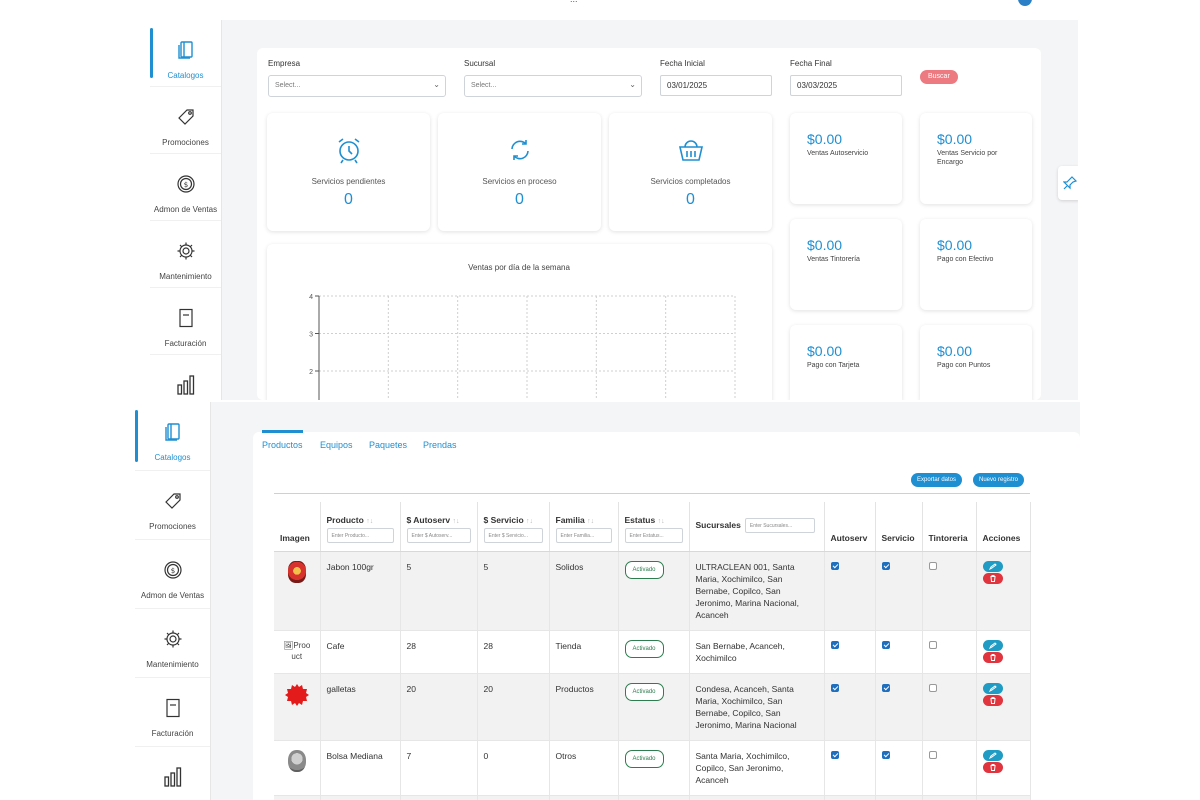 Image resolution: width=1200 pixels, height=800 pixels. Describe the element at coordinates (311, 372) in the screenshot. I see `y-tick-label: 2` at that location.